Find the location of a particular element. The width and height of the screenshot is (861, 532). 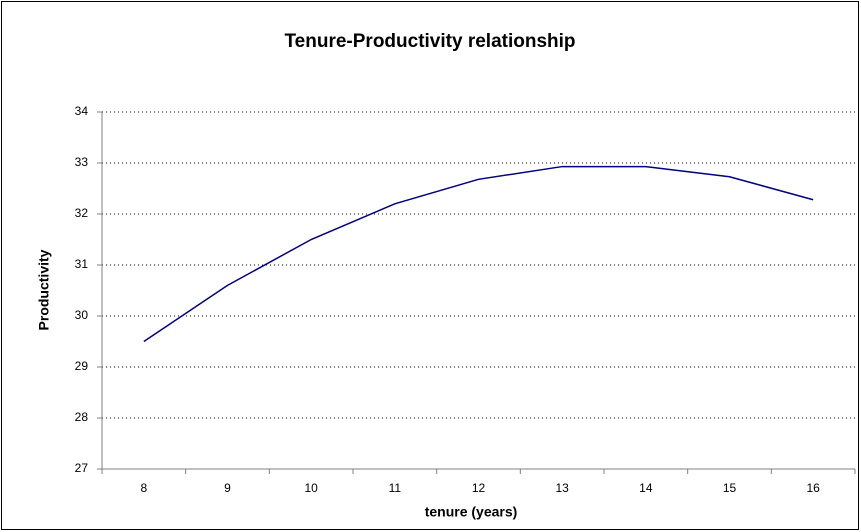

y-tick-label: 34 is located at coordinates (82, 111).